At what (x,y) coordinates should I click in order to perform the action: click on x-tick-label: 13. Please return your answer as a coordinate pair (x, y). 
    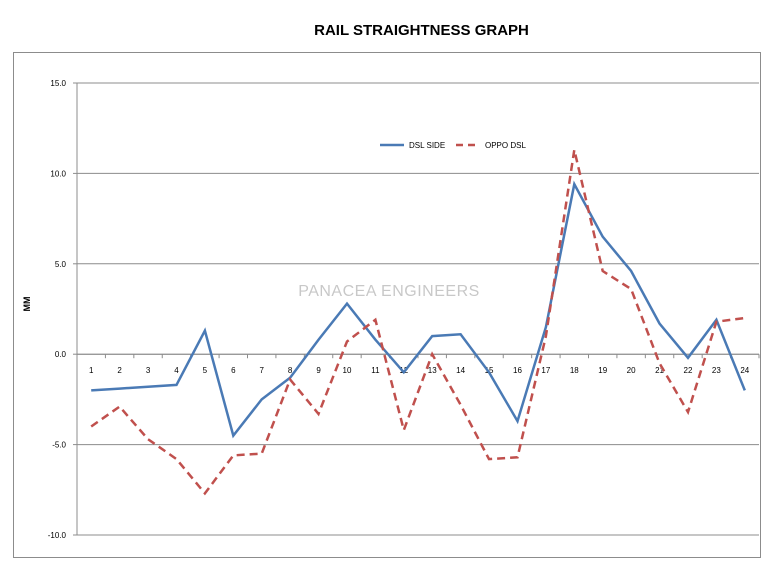
    Looking at the image, I should click on (432, 370).